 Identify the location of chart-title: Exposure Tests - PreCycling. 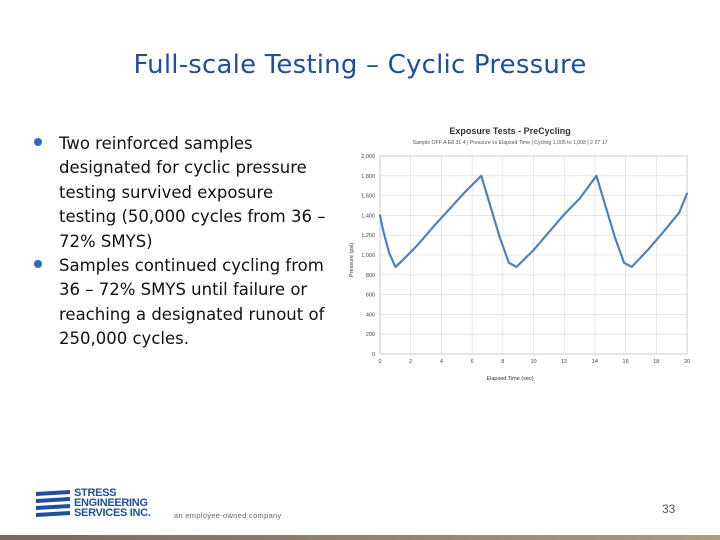
(509, 131).